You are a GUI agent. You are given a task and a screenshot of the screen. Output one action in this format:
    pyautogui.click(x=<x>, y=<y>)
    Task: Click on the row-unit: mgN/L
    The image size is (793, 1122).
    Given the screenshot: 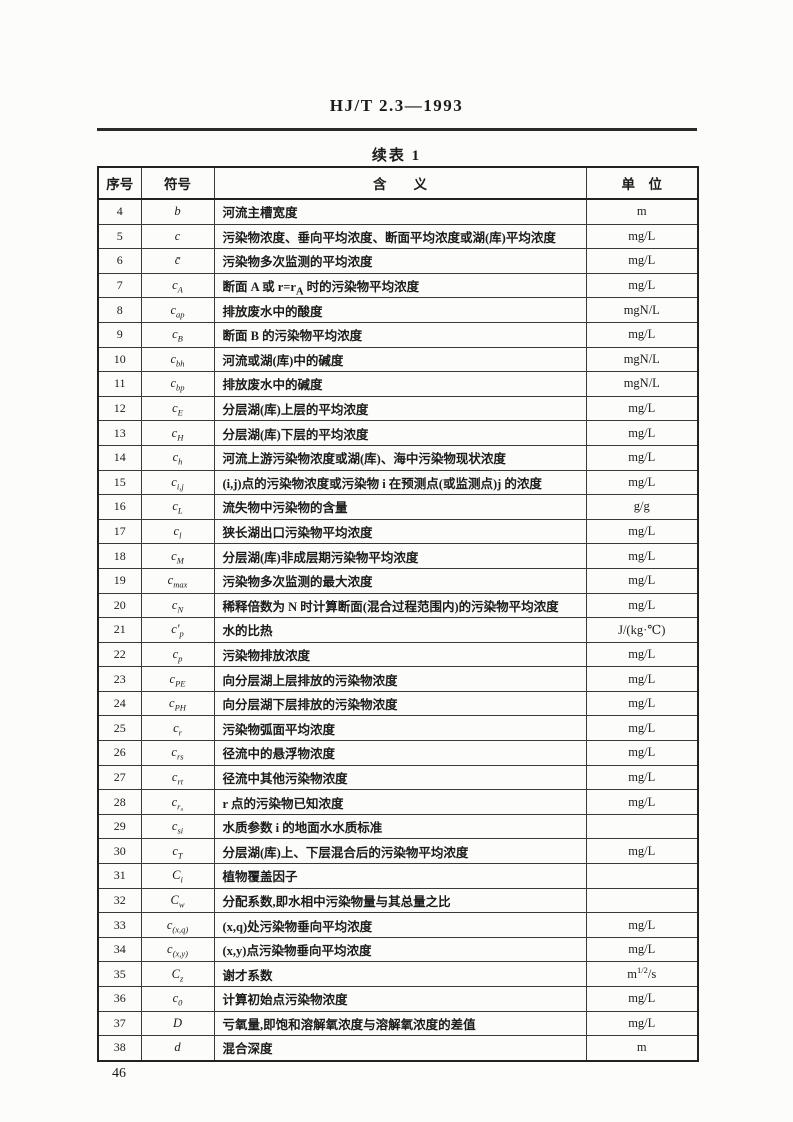 What is the action you would take?
    pyautogui.click(x=642, y=359)
    